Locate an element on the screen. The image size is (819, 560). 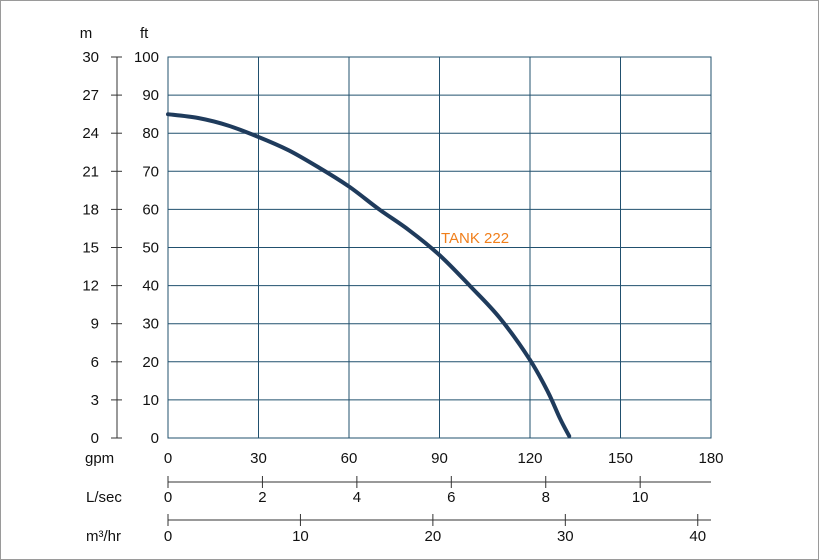
lsec-unit-label: L/sec is located at coordinates (104, 497).